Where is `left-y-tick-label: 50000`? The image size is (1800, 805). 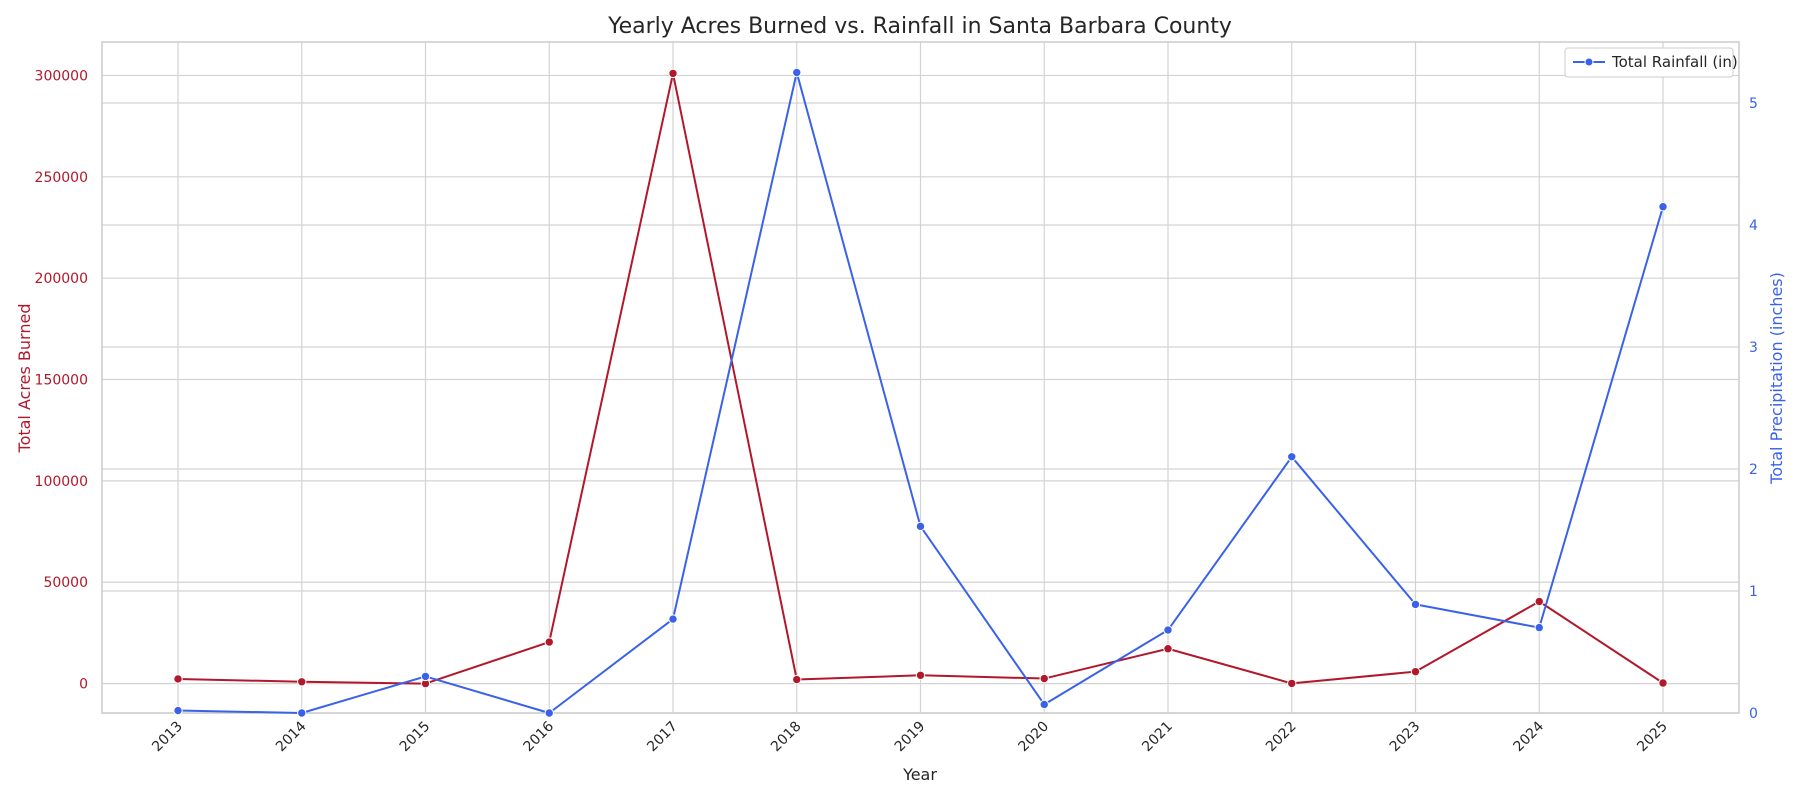 left-y-tick-label: 50000 is located at coordinates (65, 583).